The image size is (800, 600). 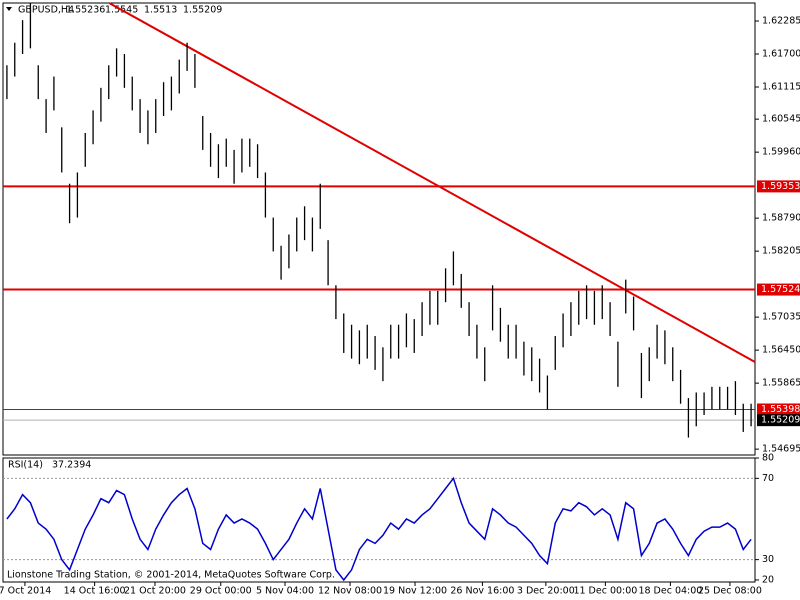 I want to click on symbol: GBPUSD,H4, so click(x=46, y=10).